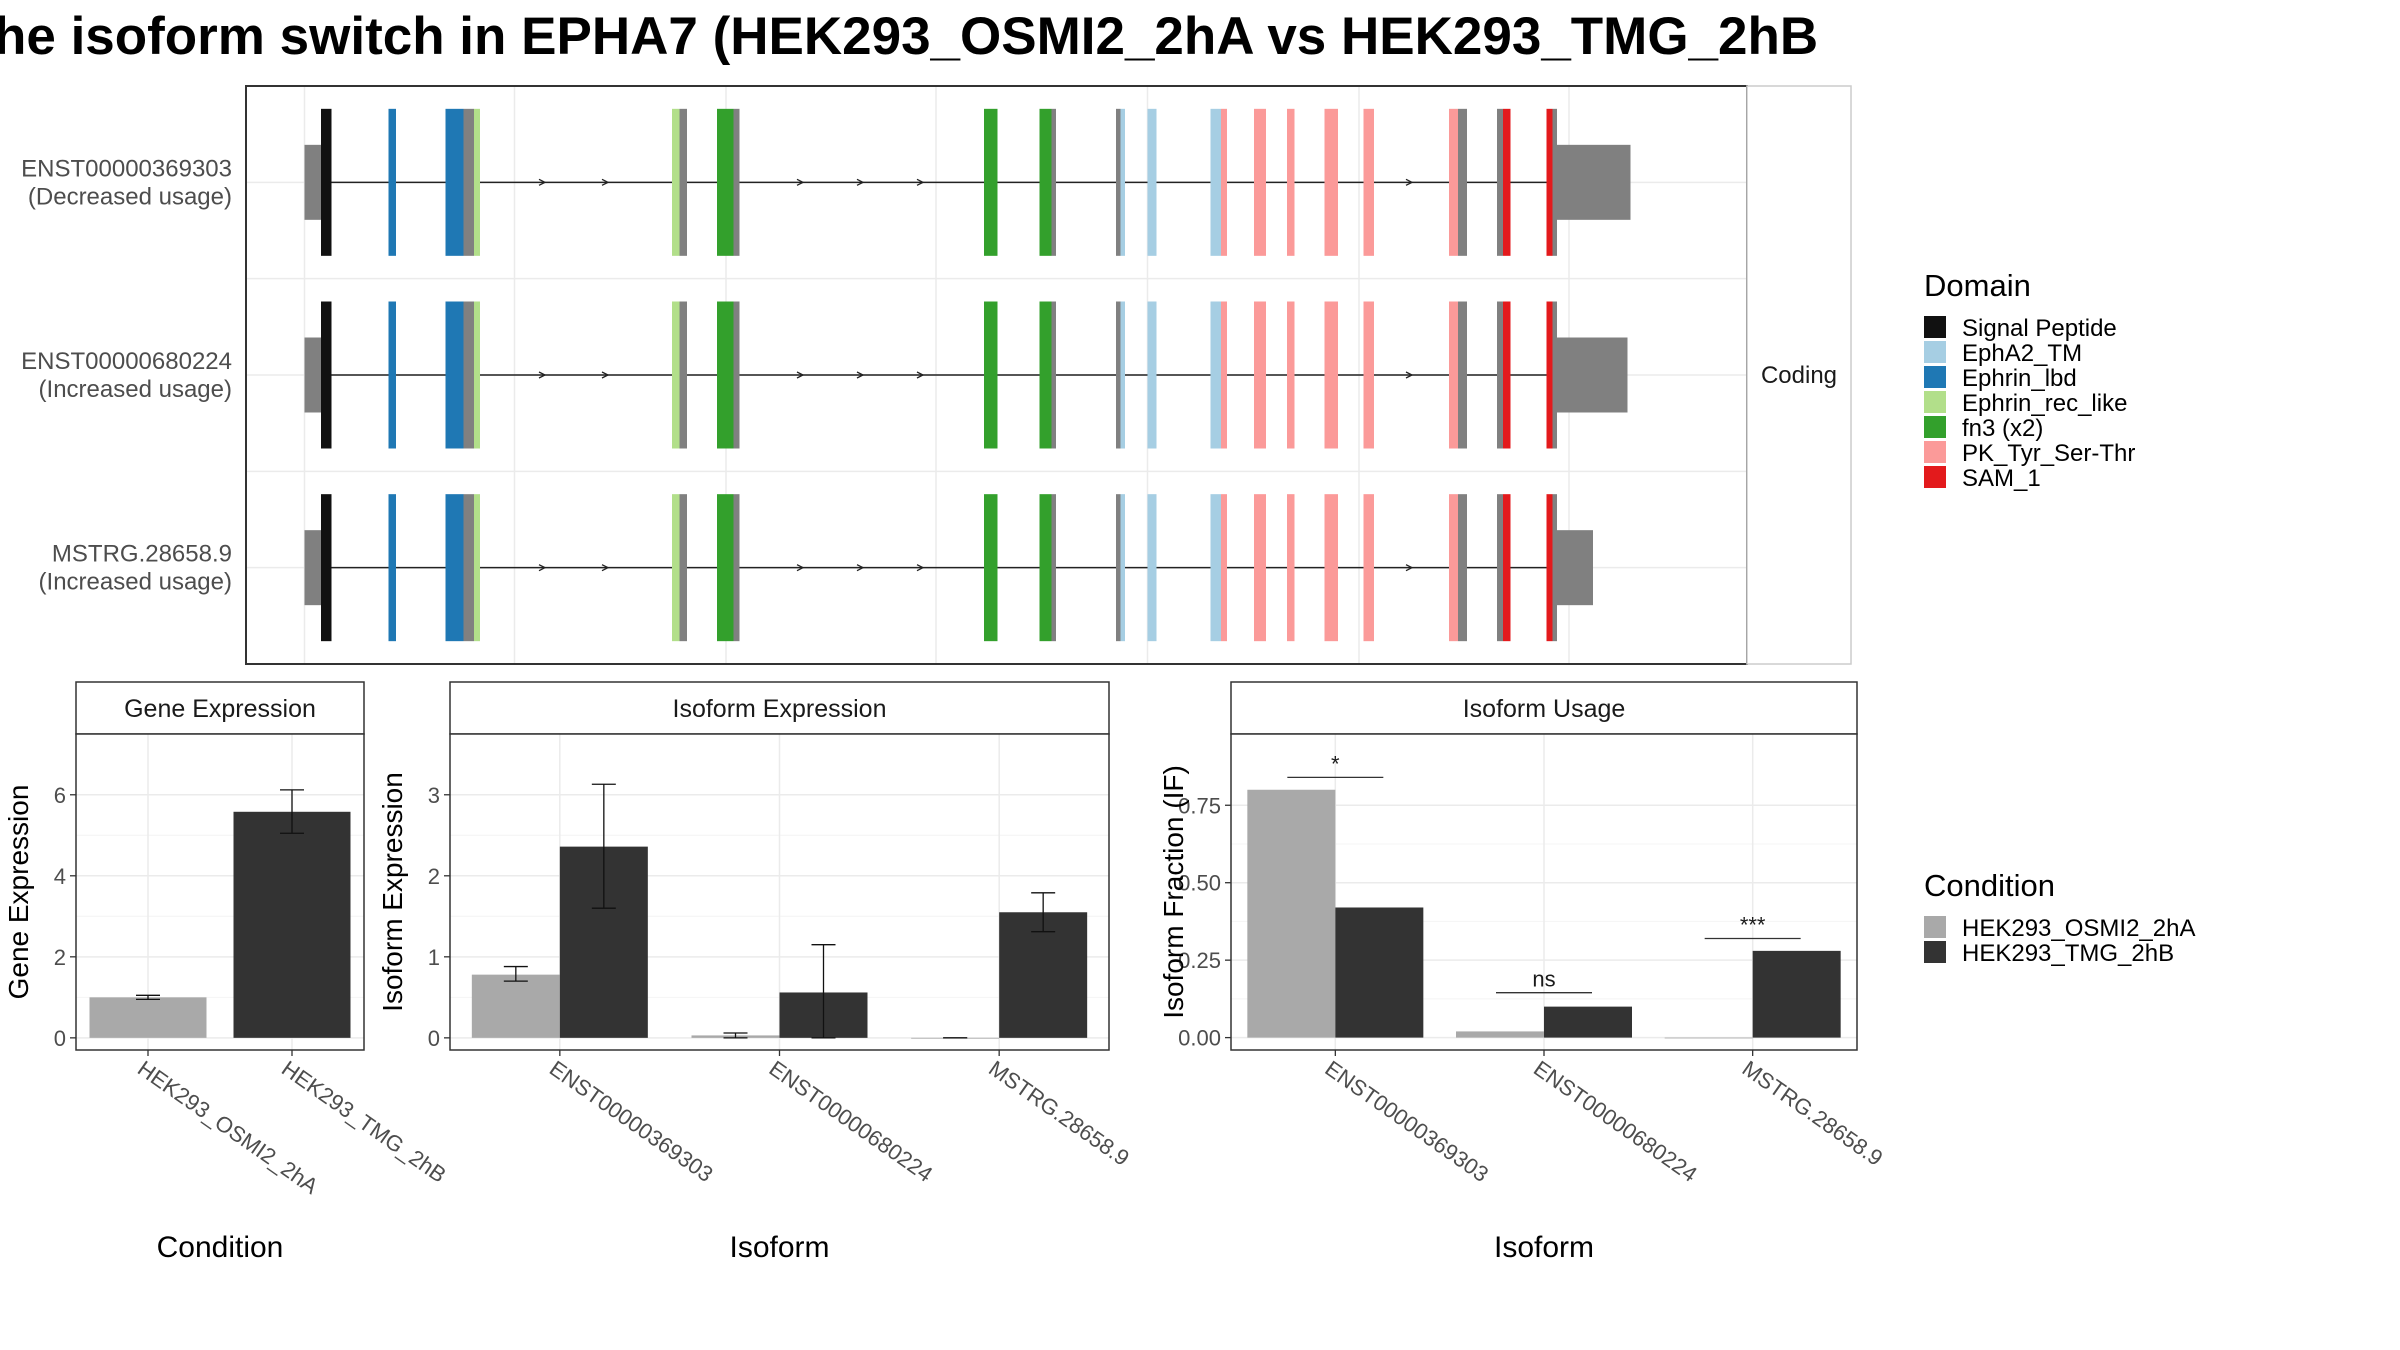 This screenshot has width=2400, height=1350. Describe the element at coordinates (851, 1121) in the screenshot. I see `x-tick-label: ENST00000680224` at that location.